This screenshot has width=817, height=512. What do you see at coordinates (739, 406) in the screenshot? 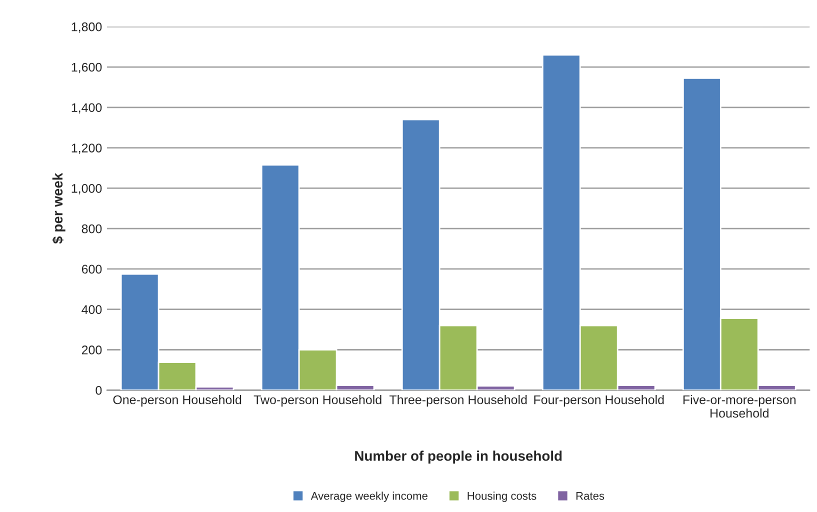
I see `x-tick-label: Five-or-more-person Household` at bounding box center [739, 406].